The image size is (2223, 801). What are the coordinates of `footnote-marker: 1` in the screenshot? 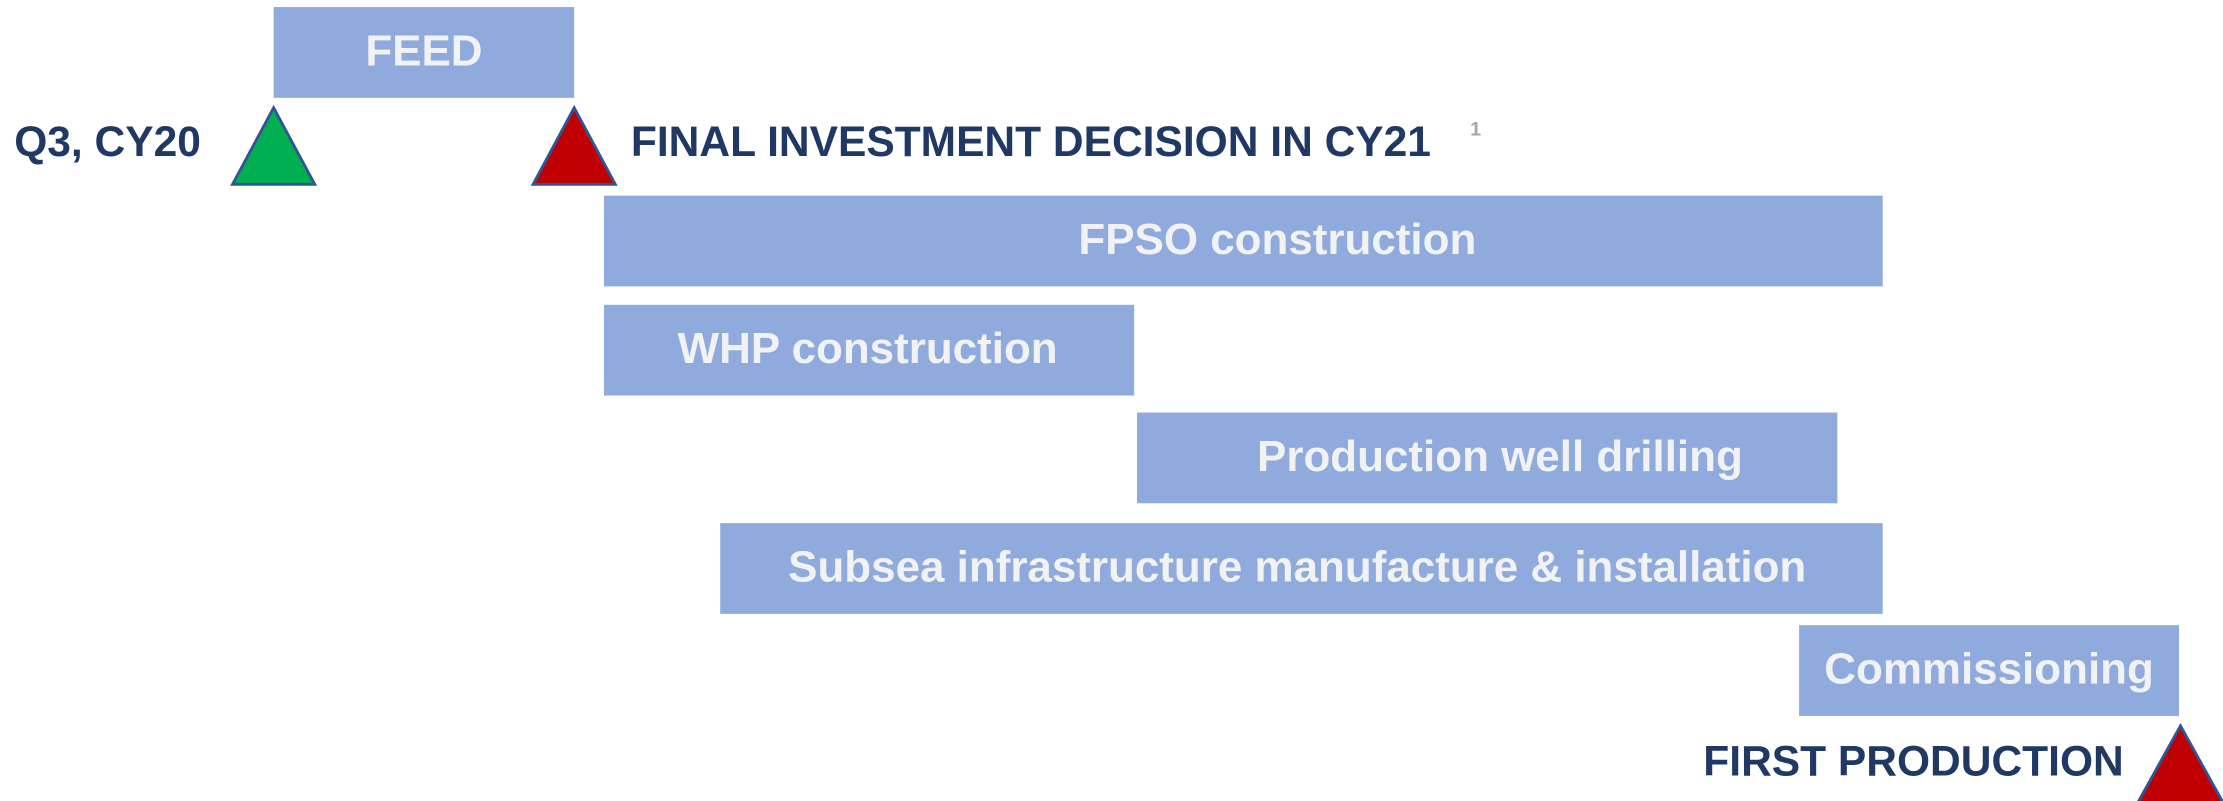 It's located at (1475, 130).